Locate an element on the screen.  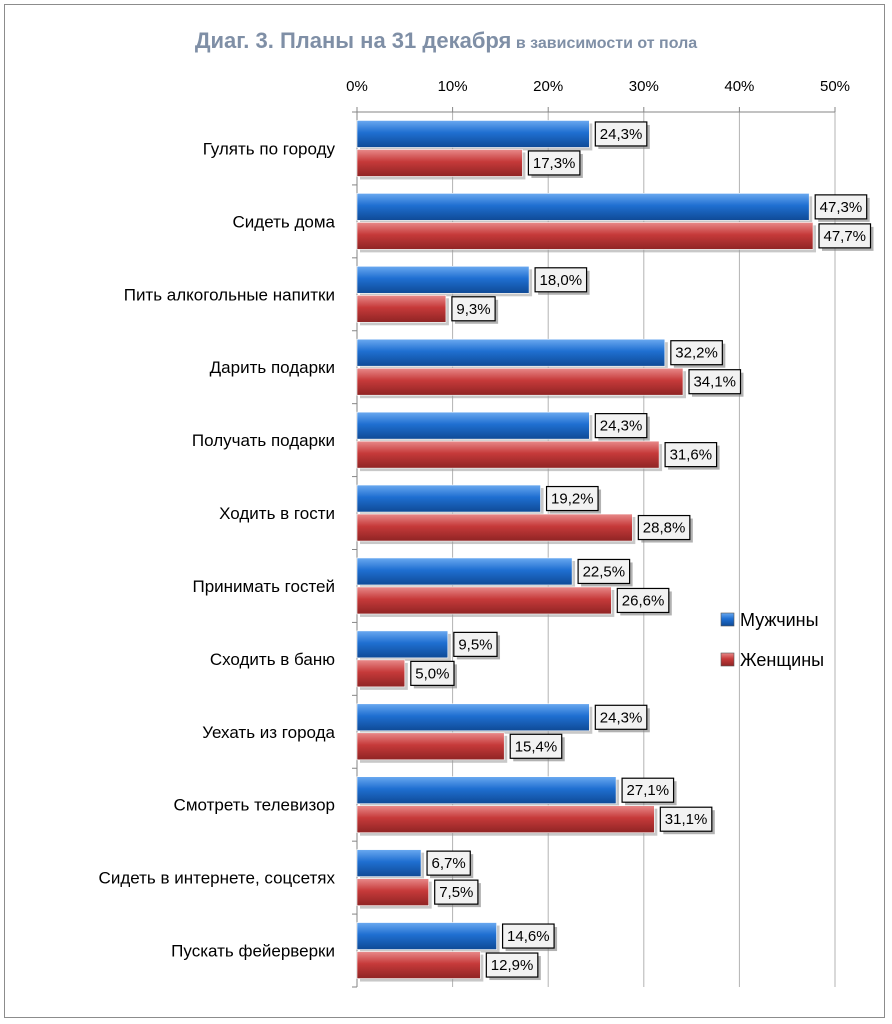
data-label: 22,5% is located at coordinates (604, 571).